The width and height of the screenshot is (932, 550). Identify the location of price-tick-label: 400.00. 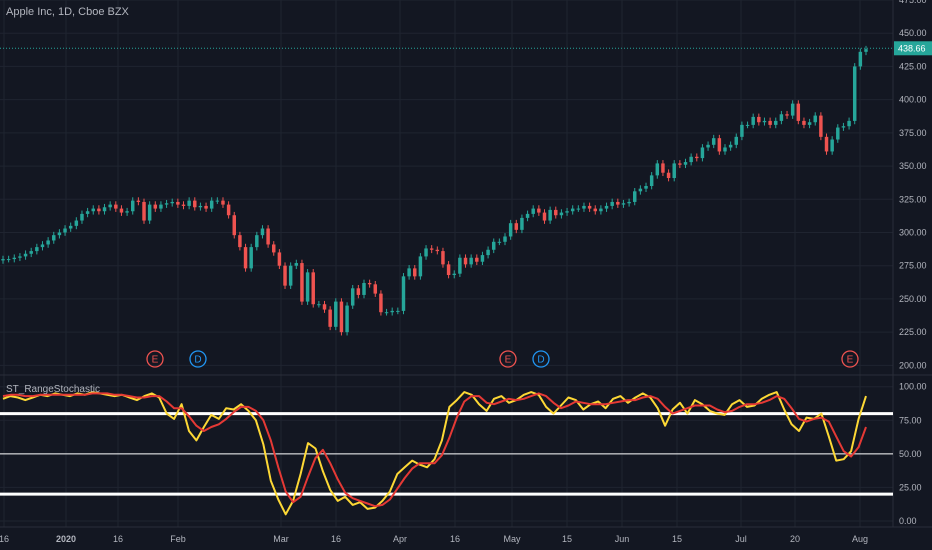
(913, 100).